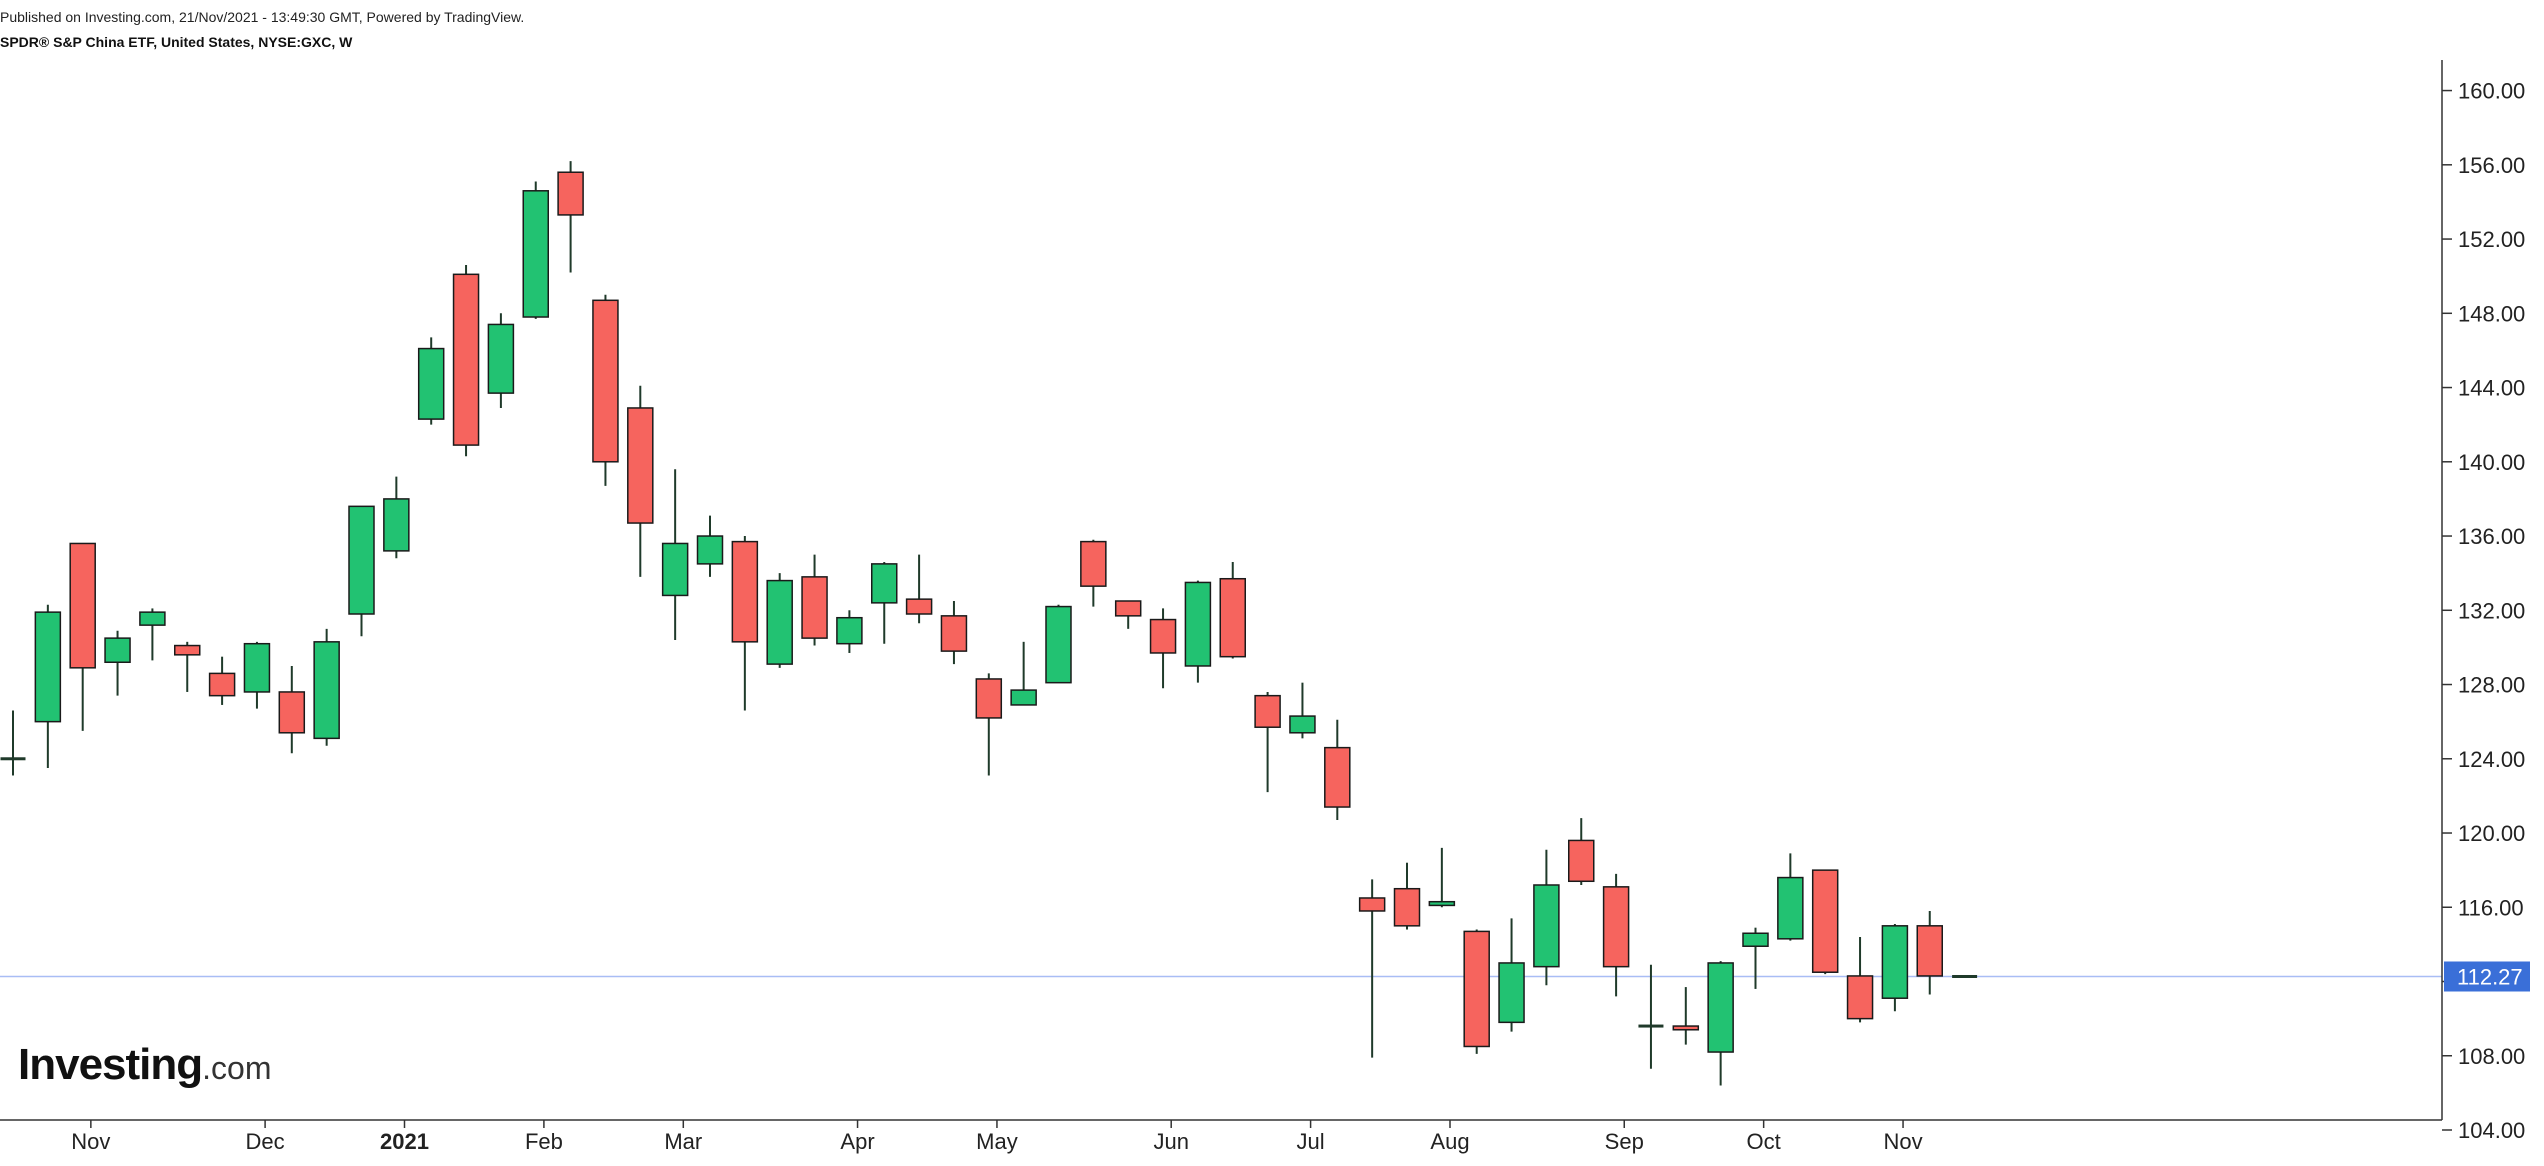  What do you see at coordinates (1902, 1141) in the screenshot?
I see `time-tick-label: Nov` at bounding box center [1902, 1141].